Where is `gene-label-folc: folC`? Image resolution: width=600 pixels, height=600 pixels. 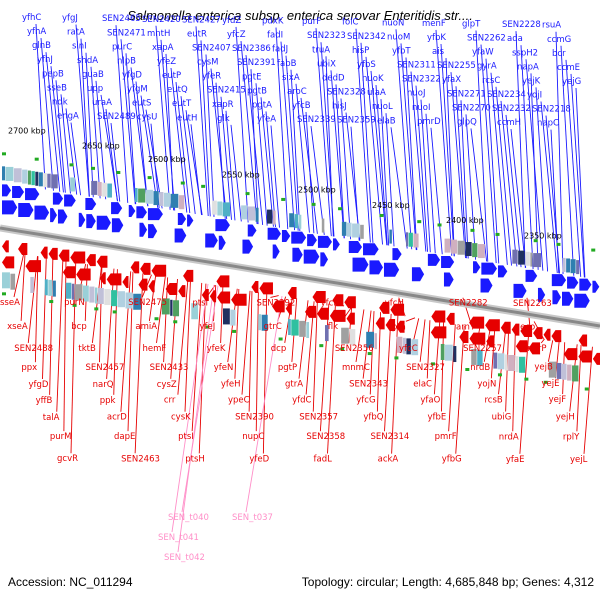 gene-label-folc: folC is located at coordinates (350, 23).